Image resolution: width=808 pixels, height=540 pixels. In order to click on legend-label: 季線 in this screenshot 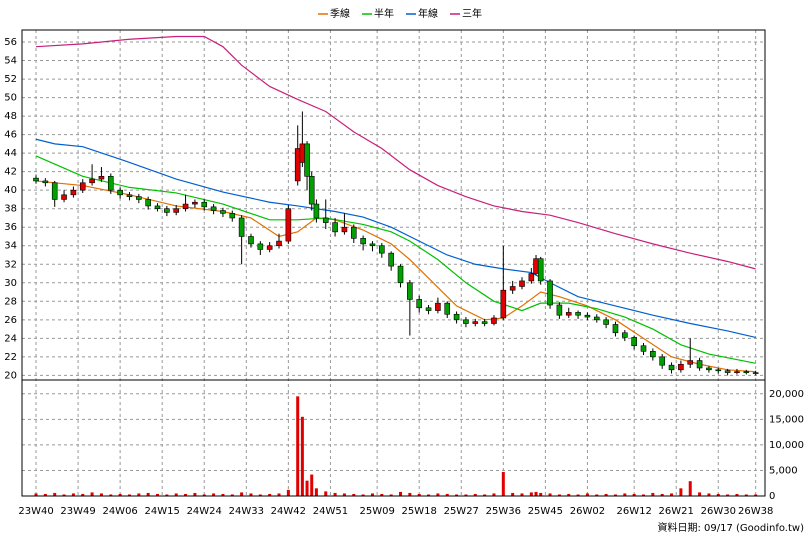, I will do `click(340, 13)`.